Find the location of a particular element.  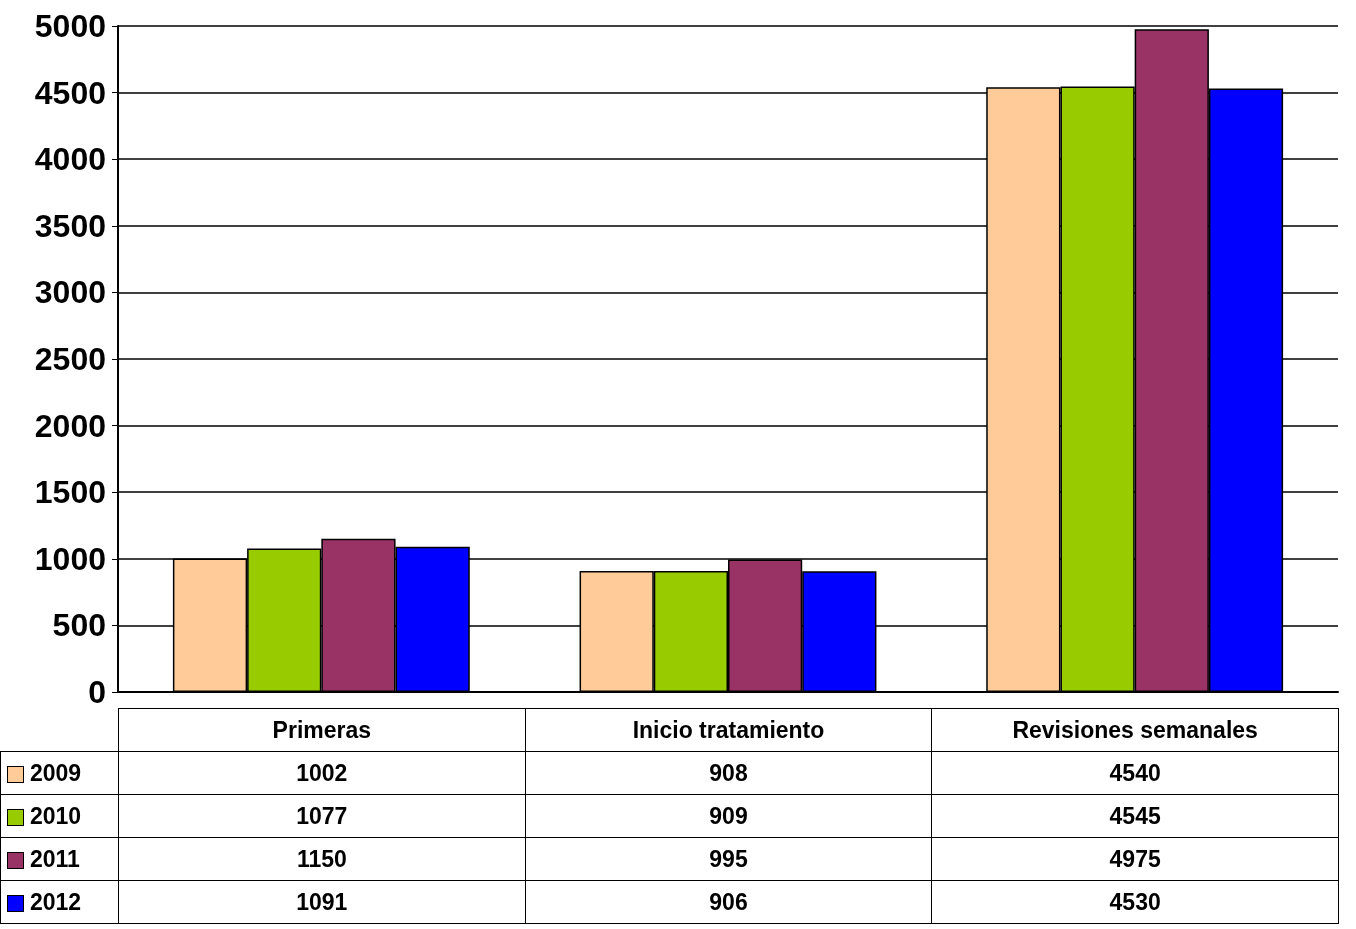

x-tick-label: Primeras is located at coordinates (322, 730).